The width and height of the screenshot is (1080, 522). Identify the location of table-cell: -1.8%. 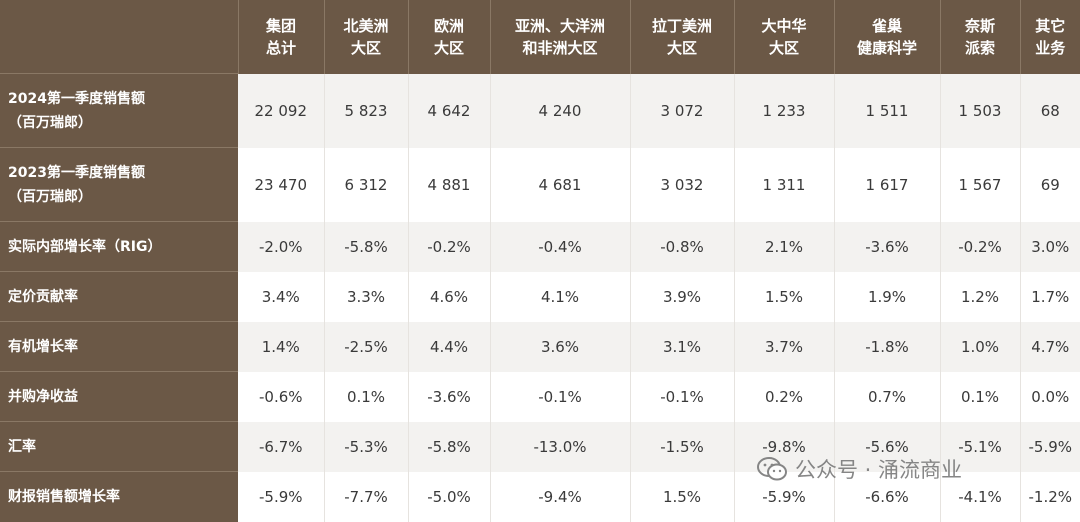
(887, 347).